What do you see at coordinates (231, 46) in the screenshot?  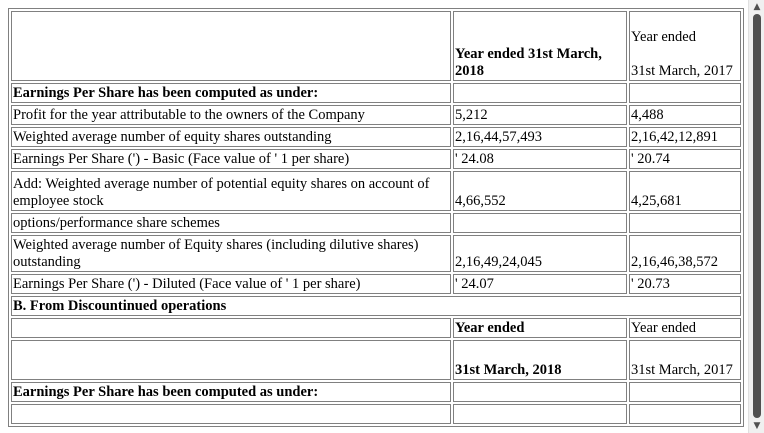 I see `header-blank-cell` at bounding box center [231, 46].